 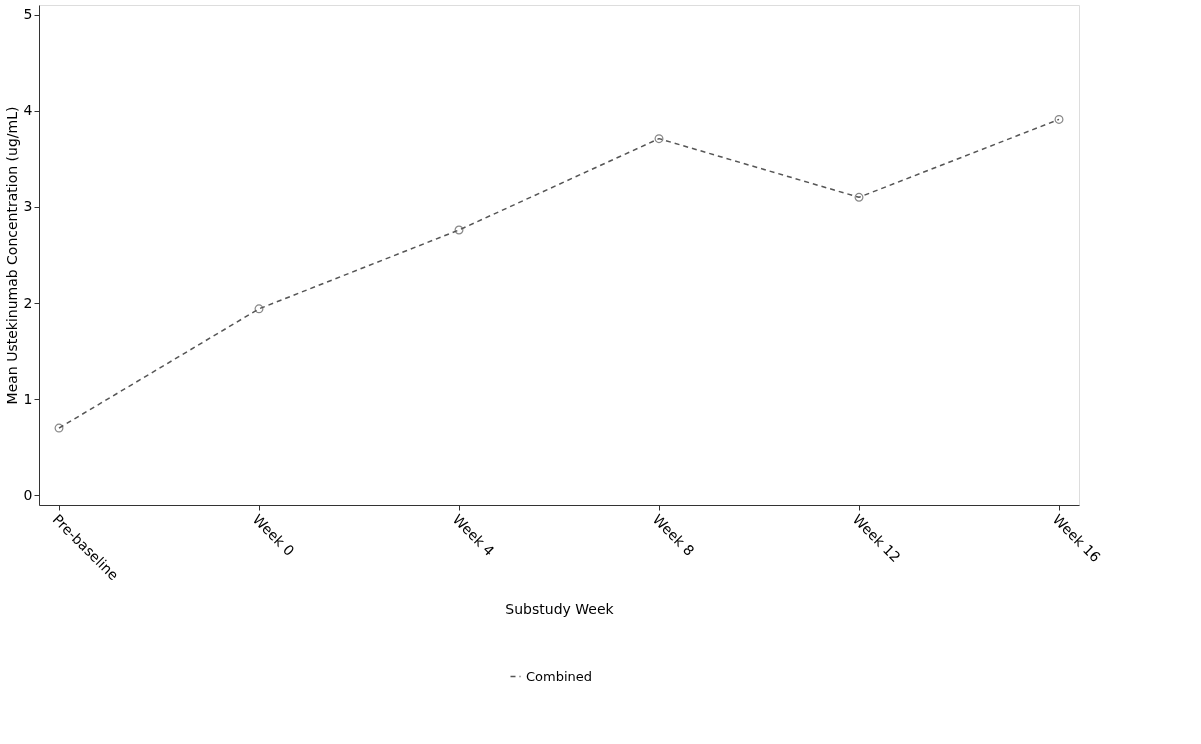 I want to click on y-tick-label: 4, so click(x=28, y=110).